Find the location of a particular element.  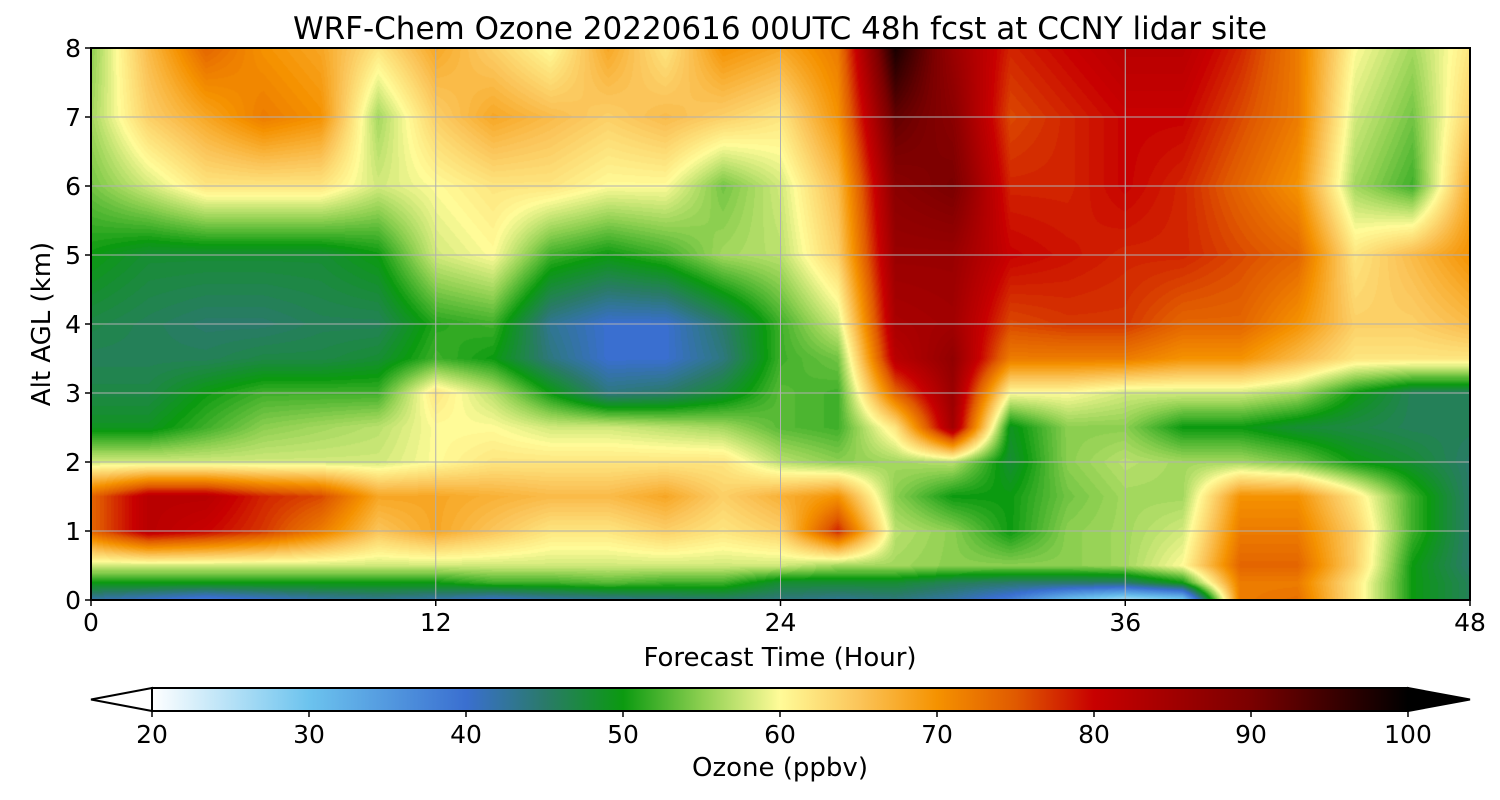

y-tick-label: 4 is located at coordinates (73, 324).